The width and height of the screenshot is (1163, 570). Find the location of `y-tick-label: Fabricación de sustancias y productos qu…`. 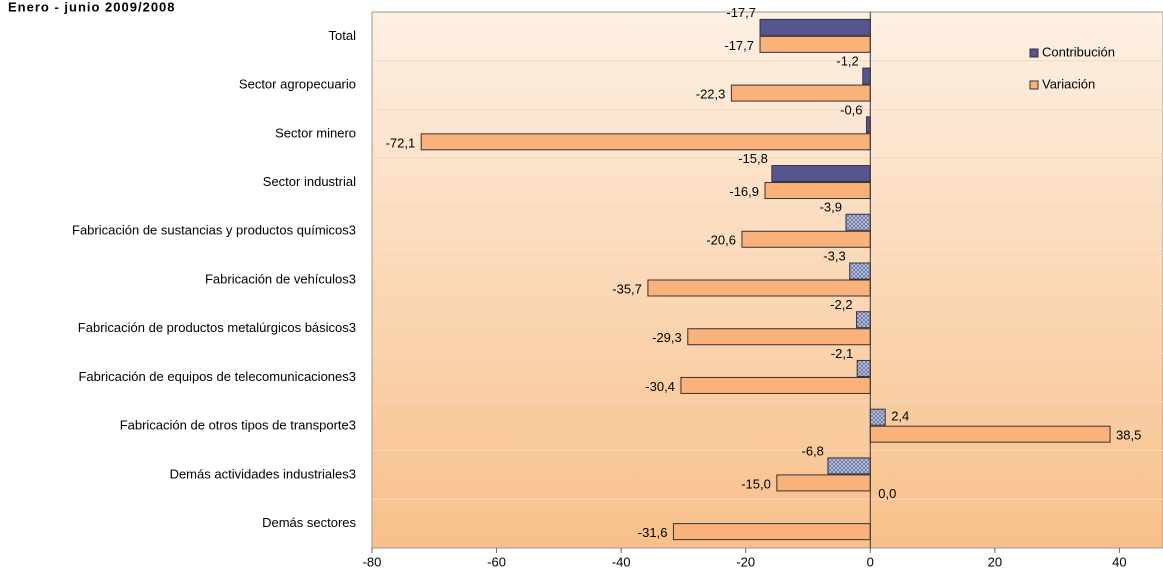

y-tick-label: Fabricación de sustancias y productos qu… is located at coordinates (214, 230).